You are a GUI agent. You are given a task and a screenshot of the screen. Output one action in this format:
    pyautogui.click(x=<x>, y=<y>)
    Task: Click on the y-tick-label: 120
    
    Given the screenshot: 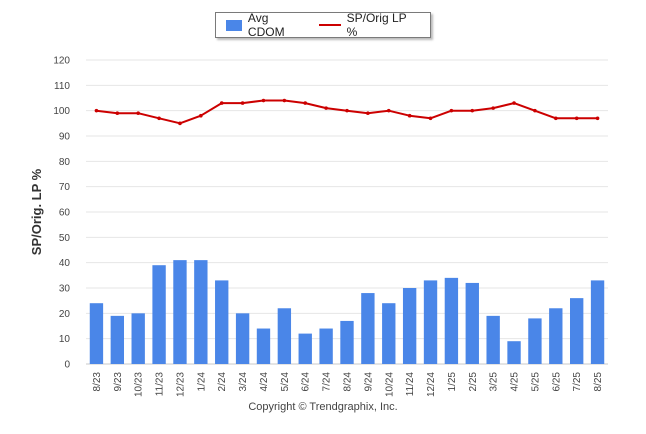 What is the action you would take?
    pyautogui.click(x=61, y=61)
    